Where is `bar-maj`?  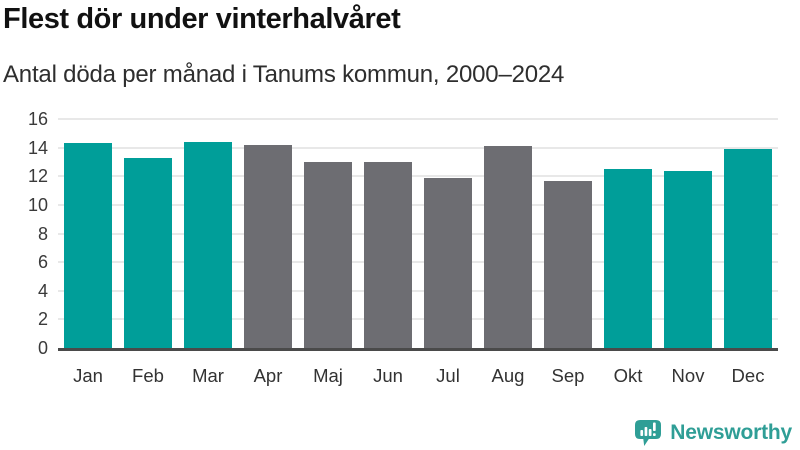 bar-maj is located at coordinates (328, 254).